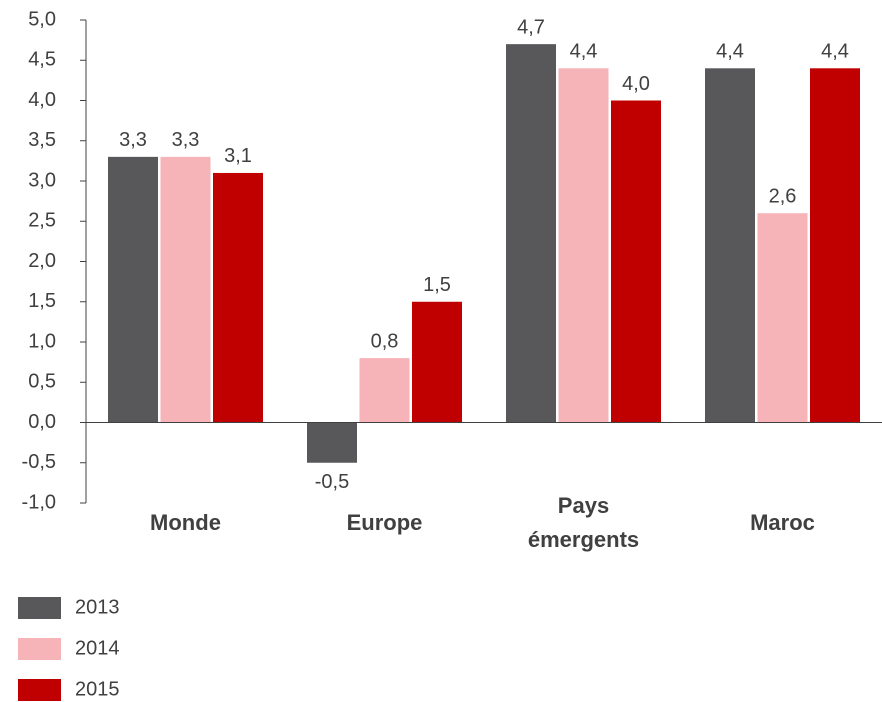 This screenshot has height=702, width=882. Describe the element at coordinates (42, 301) in the screenshot. I see `y-tick-label: 1,5` at that location.